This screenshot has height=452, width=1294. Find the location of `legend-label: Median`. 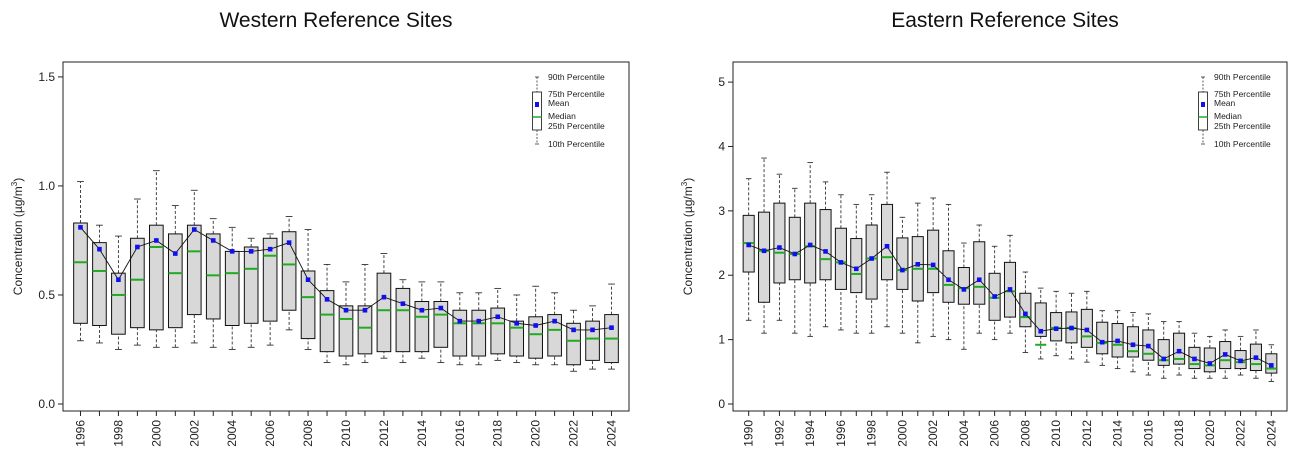

legend-label: Median is located at coordinates (562, 116).